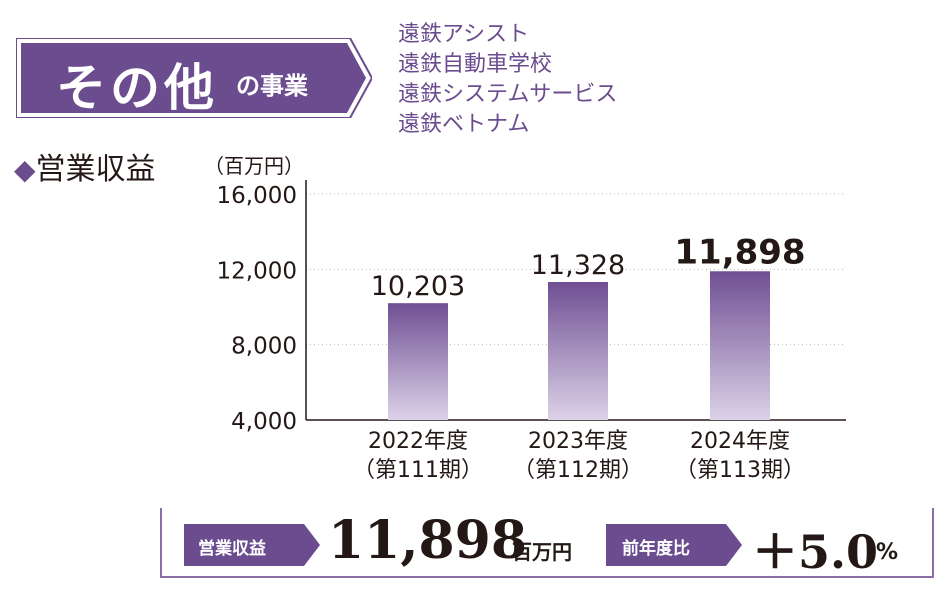 This screenshot has width=950, height=600. What do you see at coordinates (815, 552) in the screenshot?
I see `change-value: ＋5.0` at bounding box center [815, 552].